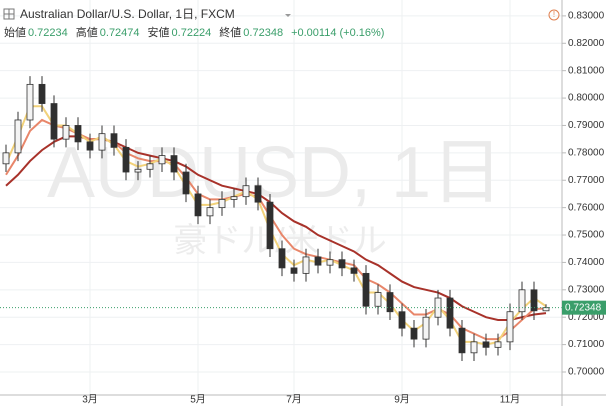 This screenshot has width=606, height=411. I want to click on y-tick-label: 0.79000, so click(586, 125).